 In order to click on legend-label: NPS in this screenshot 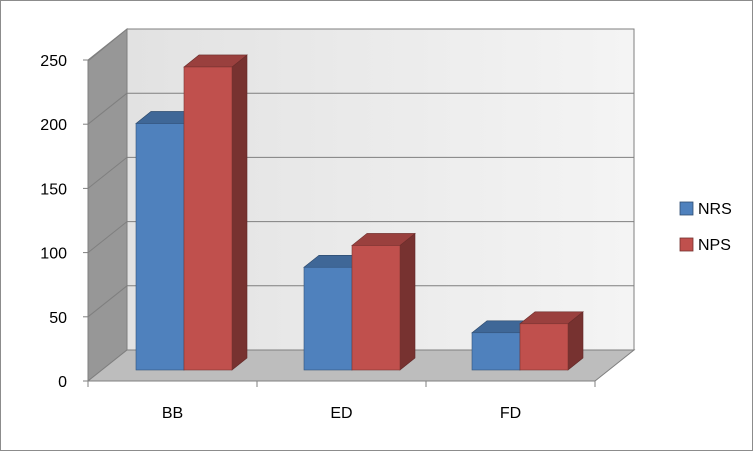, I will do `click(714, 245)`.